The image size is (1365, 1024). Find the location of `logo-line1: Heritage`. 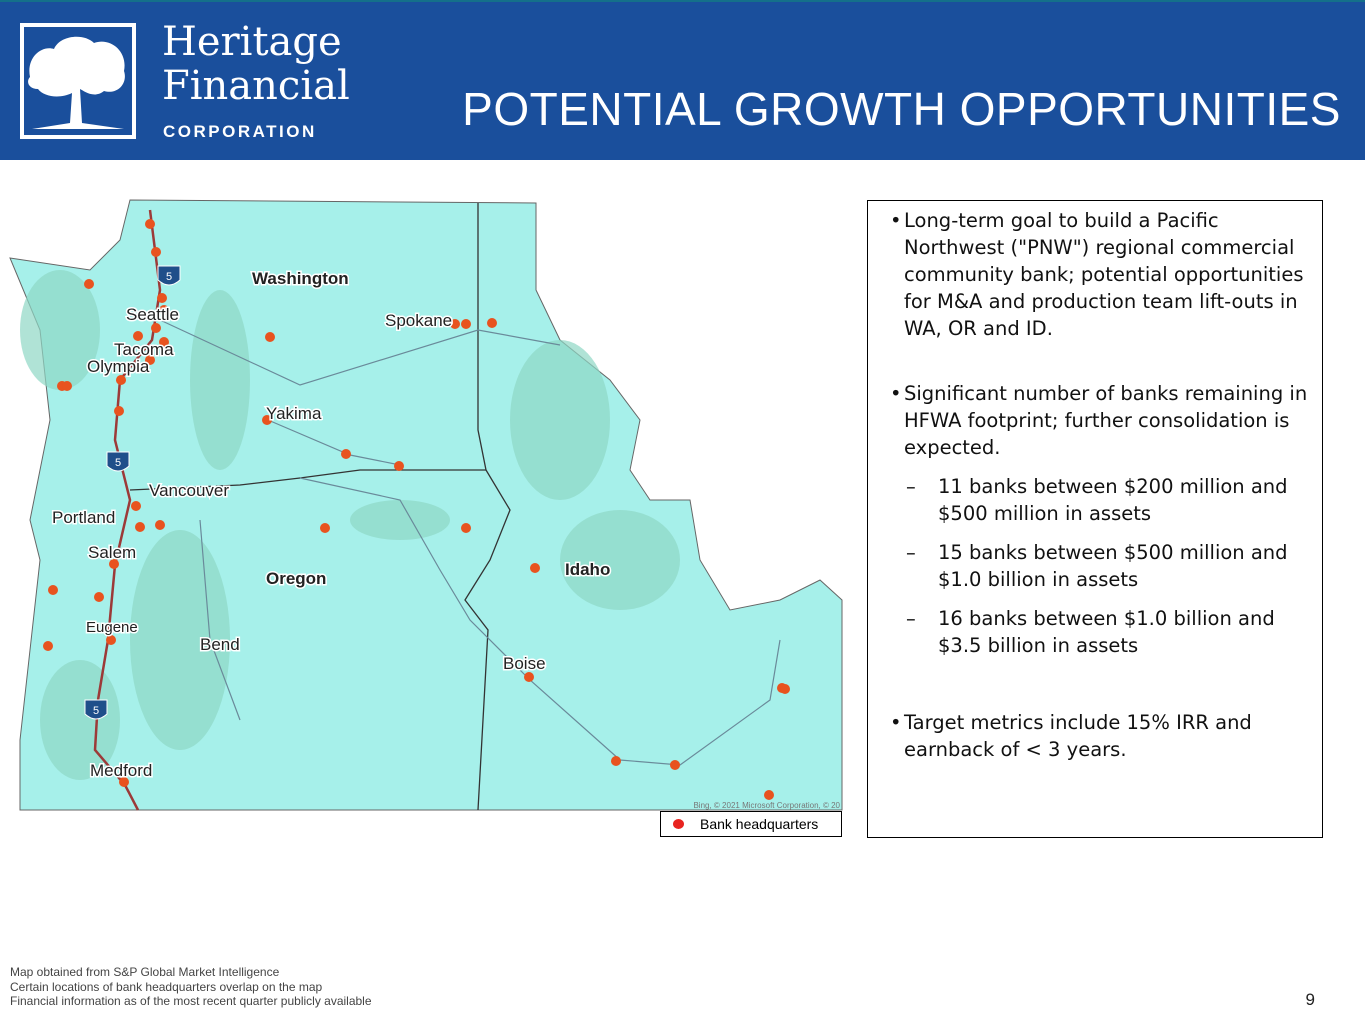

logo-line1: Heritage is located at coordinates (252, 42).